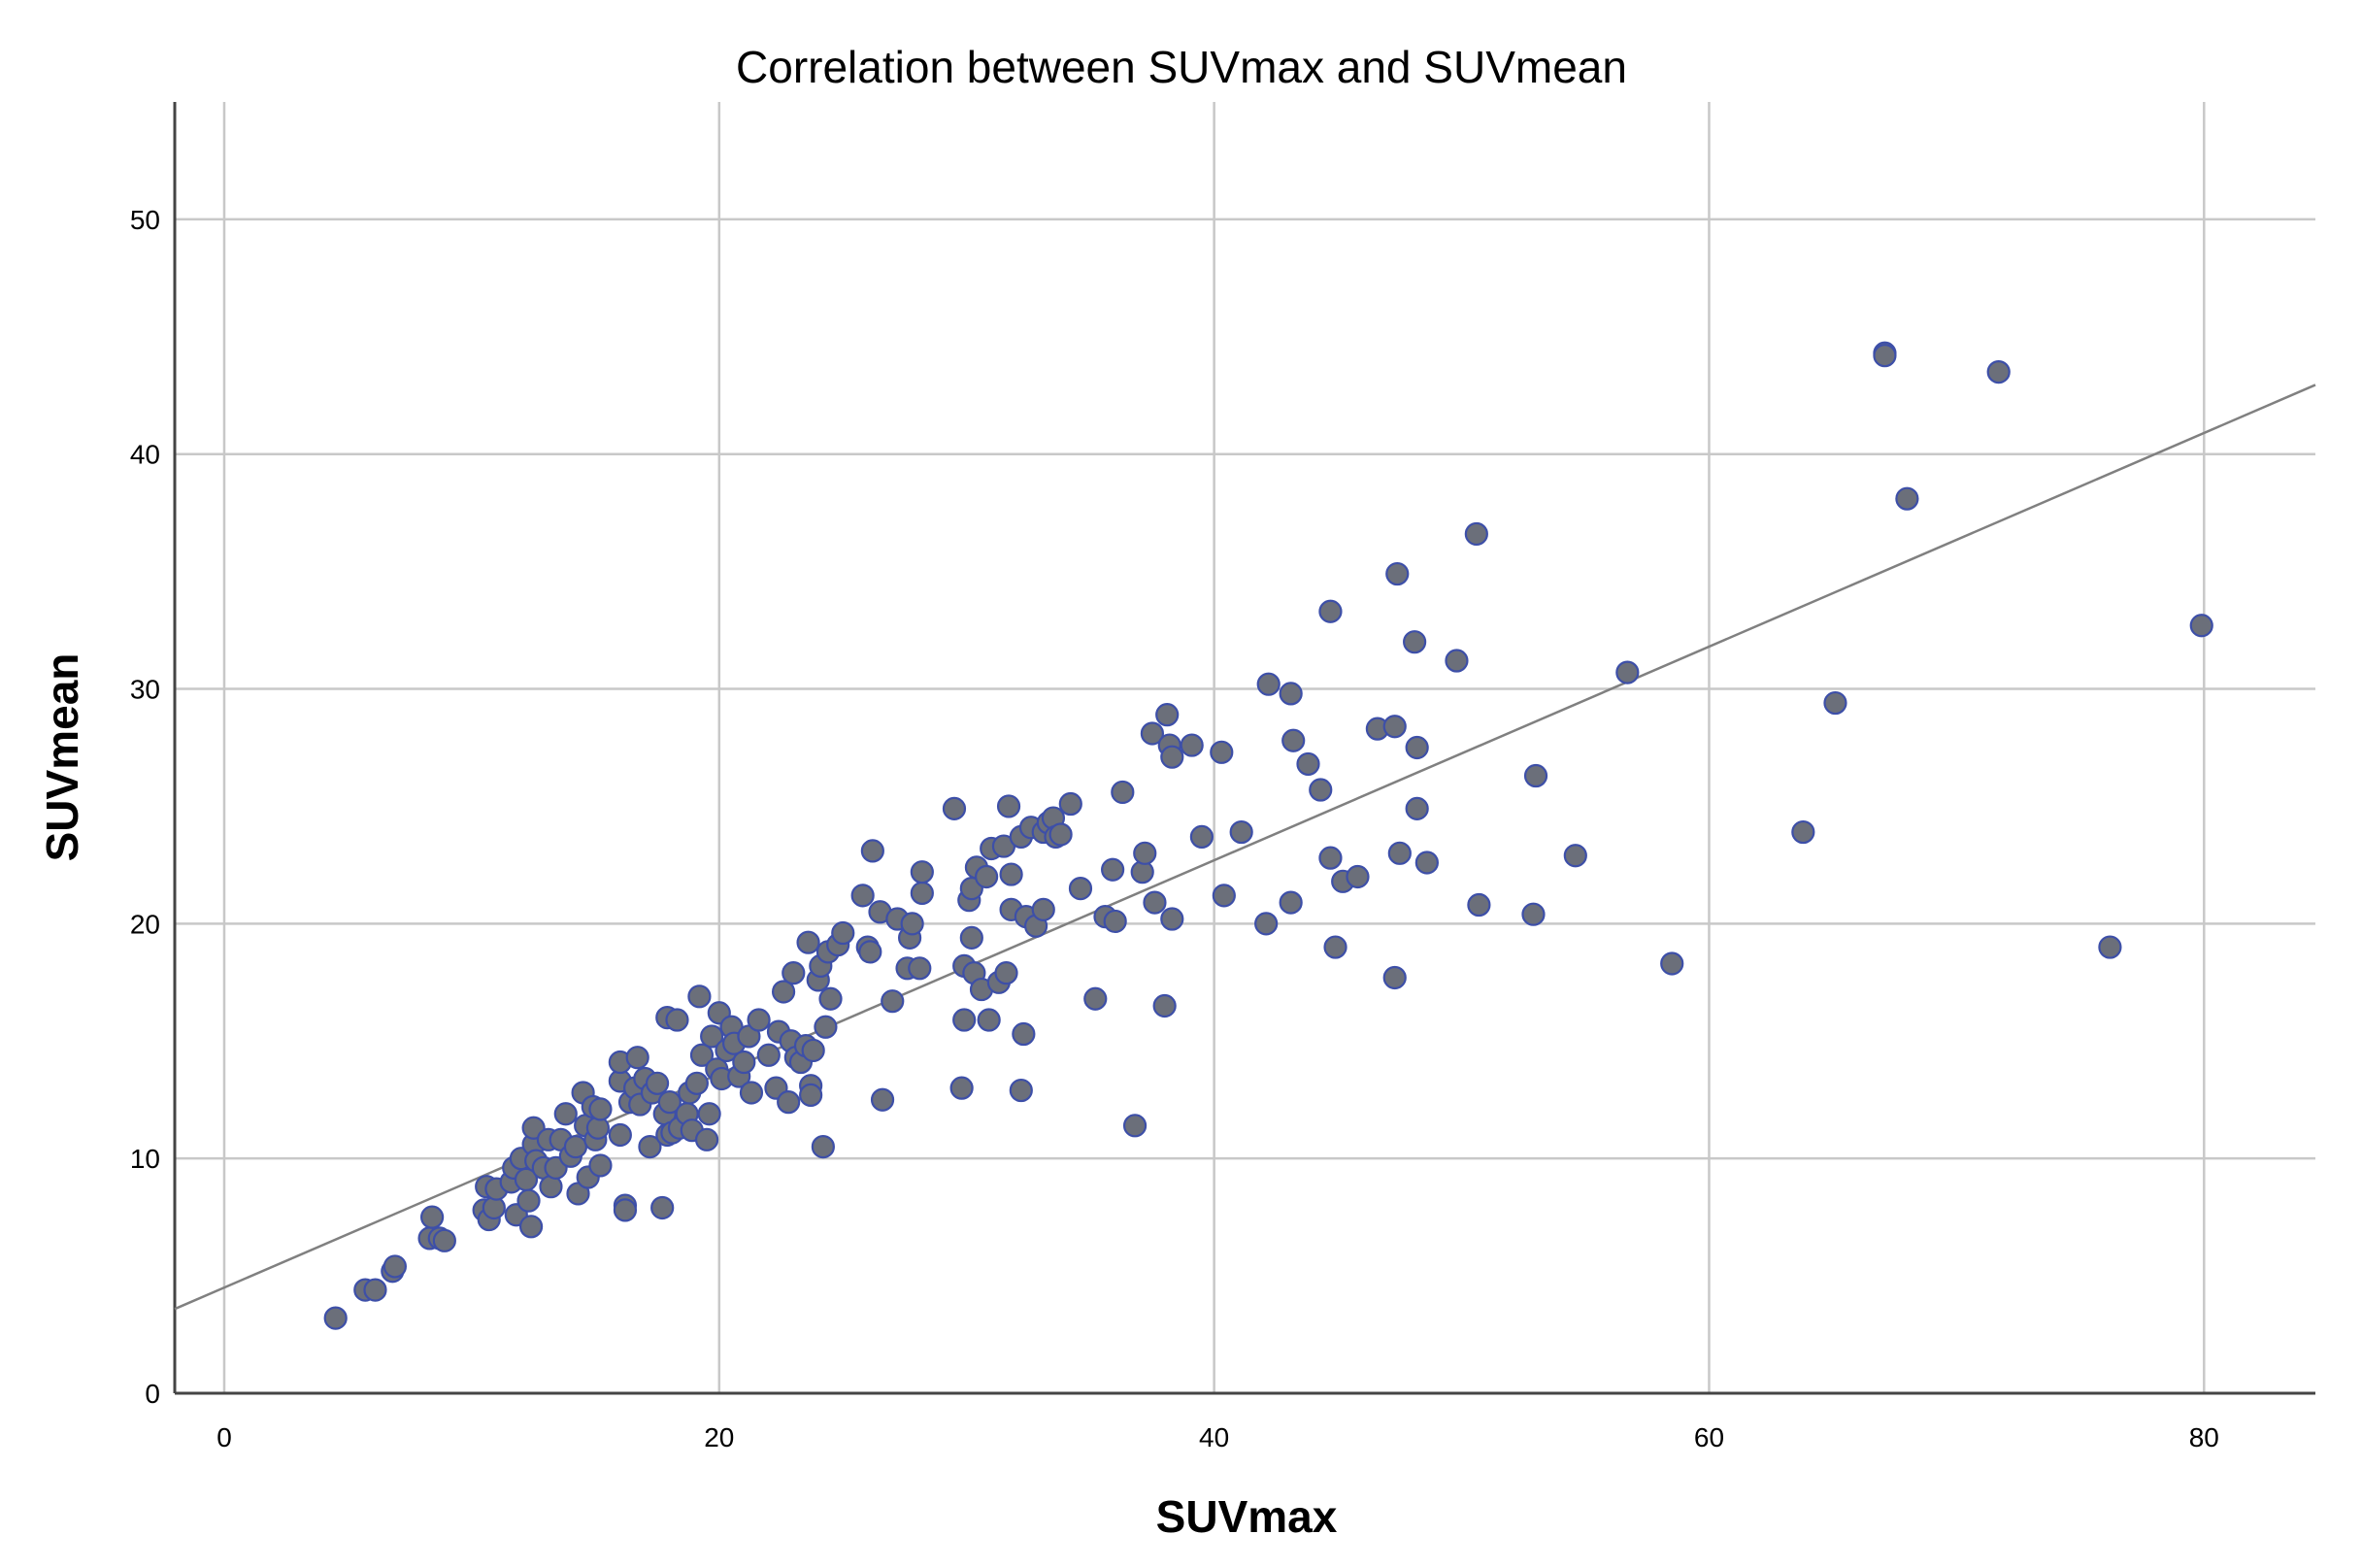 The image size is (2362, 1568). What do you see at coordinates (224, 1437) in the screenshot?
I see `x-tick-label: 0` at bounding box center [224, 1437].